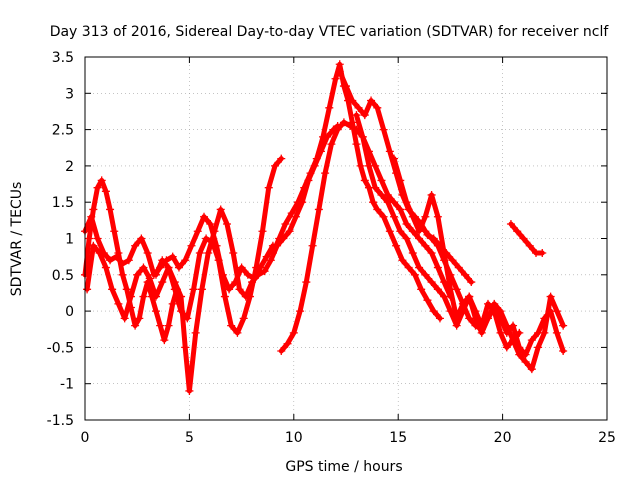 The width and height of the screenshot is (640, 480). I want to click on x-tick-label: 0, so click(85, 438).